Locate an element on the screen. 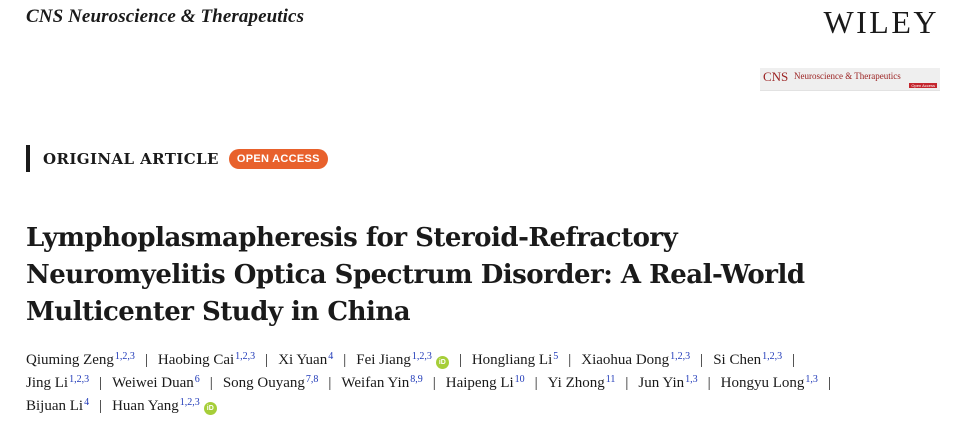  author-name: Haobing Cai is located at coordinates (196, 360).